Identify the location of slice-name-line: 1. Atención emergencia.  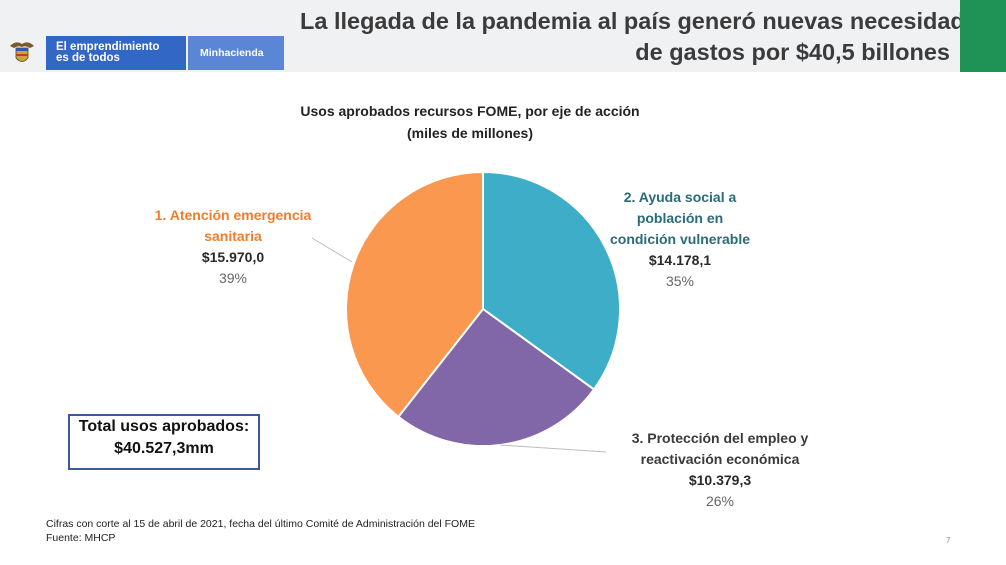
(233, 215).